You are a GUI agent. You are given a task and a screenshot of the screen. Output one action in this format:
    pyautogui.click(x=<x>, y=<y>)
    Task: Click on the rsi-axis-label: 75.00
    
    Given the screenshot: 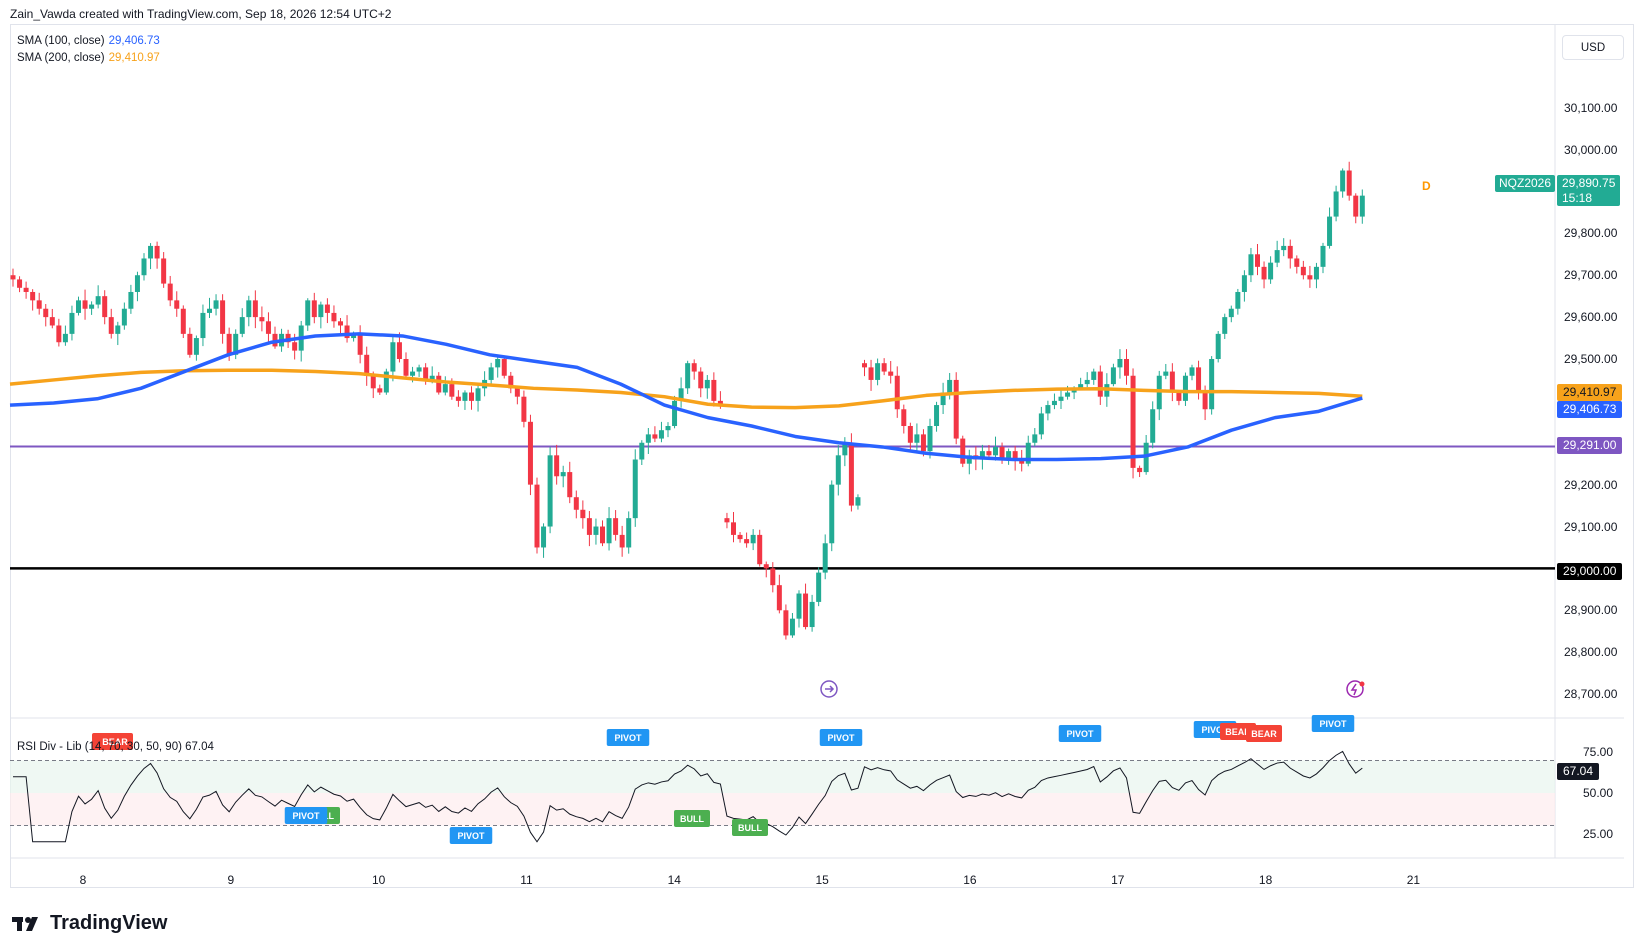 What is the action you would take?
    pyautogui.click(x=1598, y=752)
    